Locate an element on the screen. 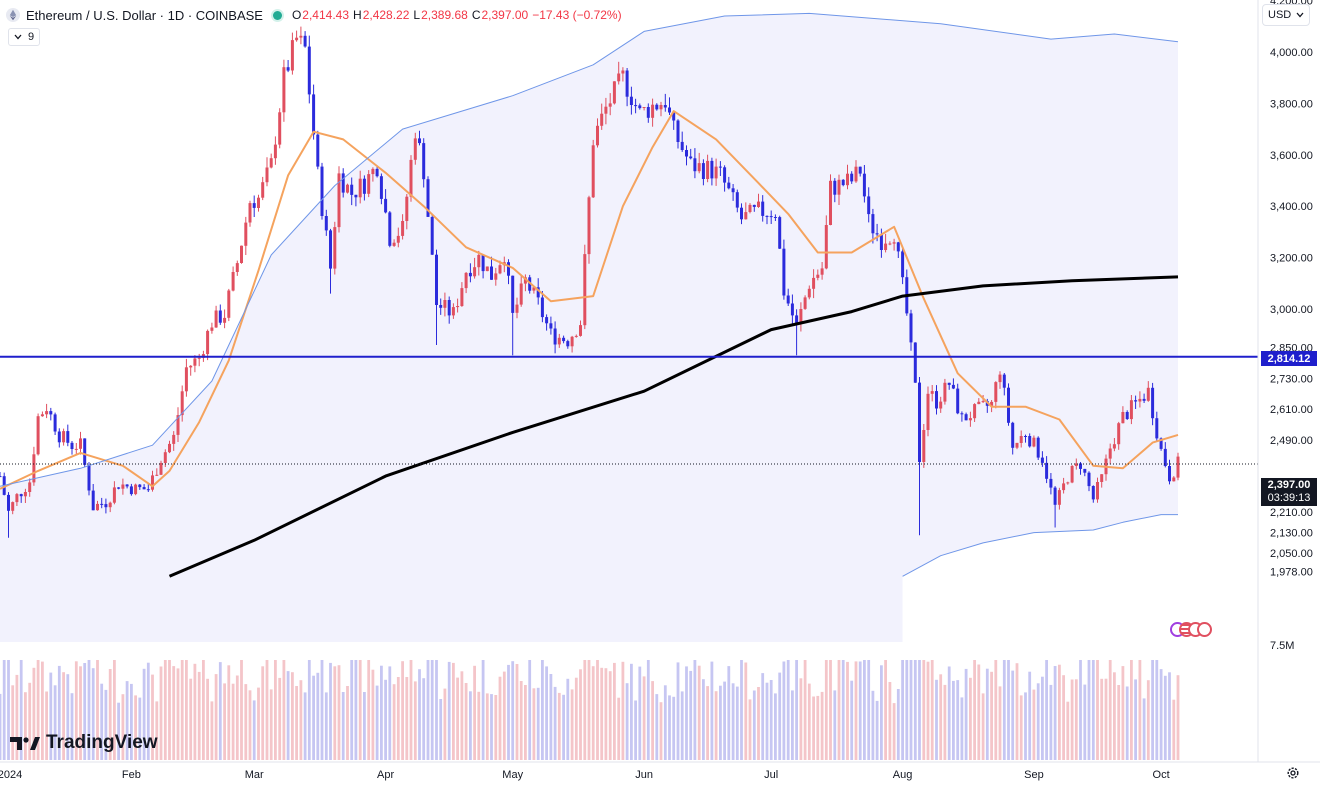  ohlc-high: H2,428.22 is located at coordinates (381, 15).